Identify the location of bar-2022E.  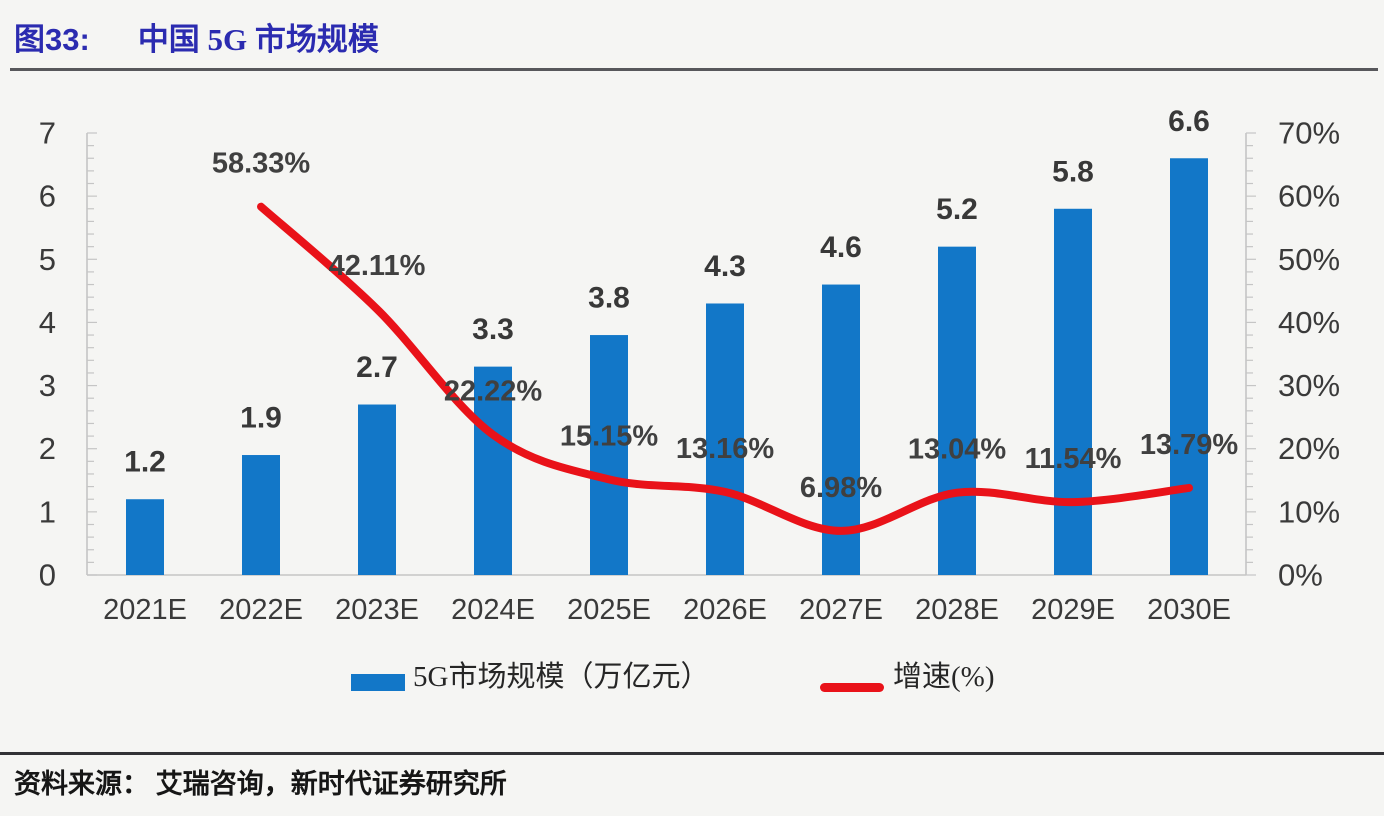
(261, 515).